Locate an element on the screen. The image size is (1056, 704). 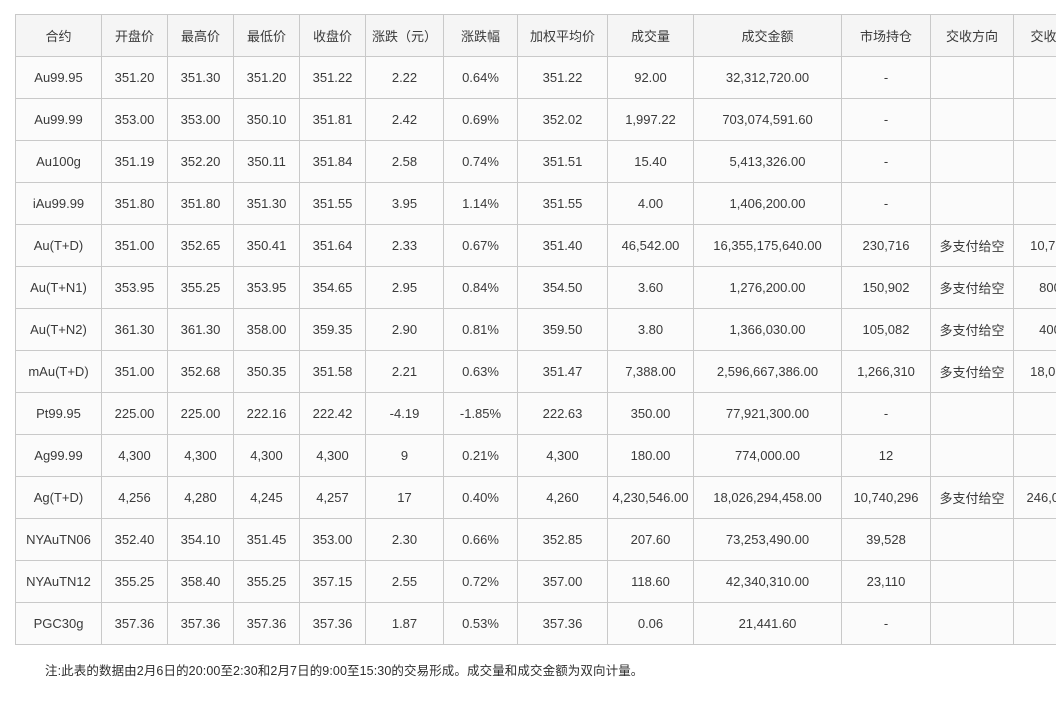
column-header-low-price: 最低价 is located at coordinates (266, 35).